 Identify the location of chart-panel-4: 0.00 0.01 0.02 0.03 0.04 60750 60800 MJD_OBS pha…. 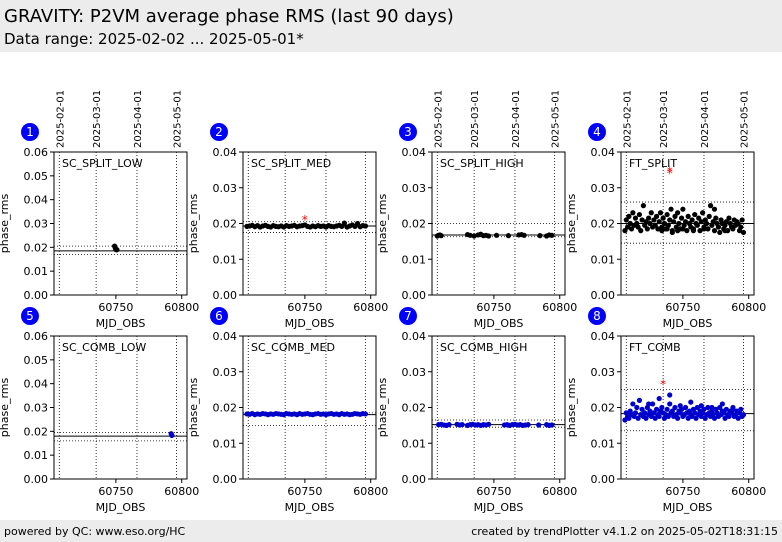
(665, 210).